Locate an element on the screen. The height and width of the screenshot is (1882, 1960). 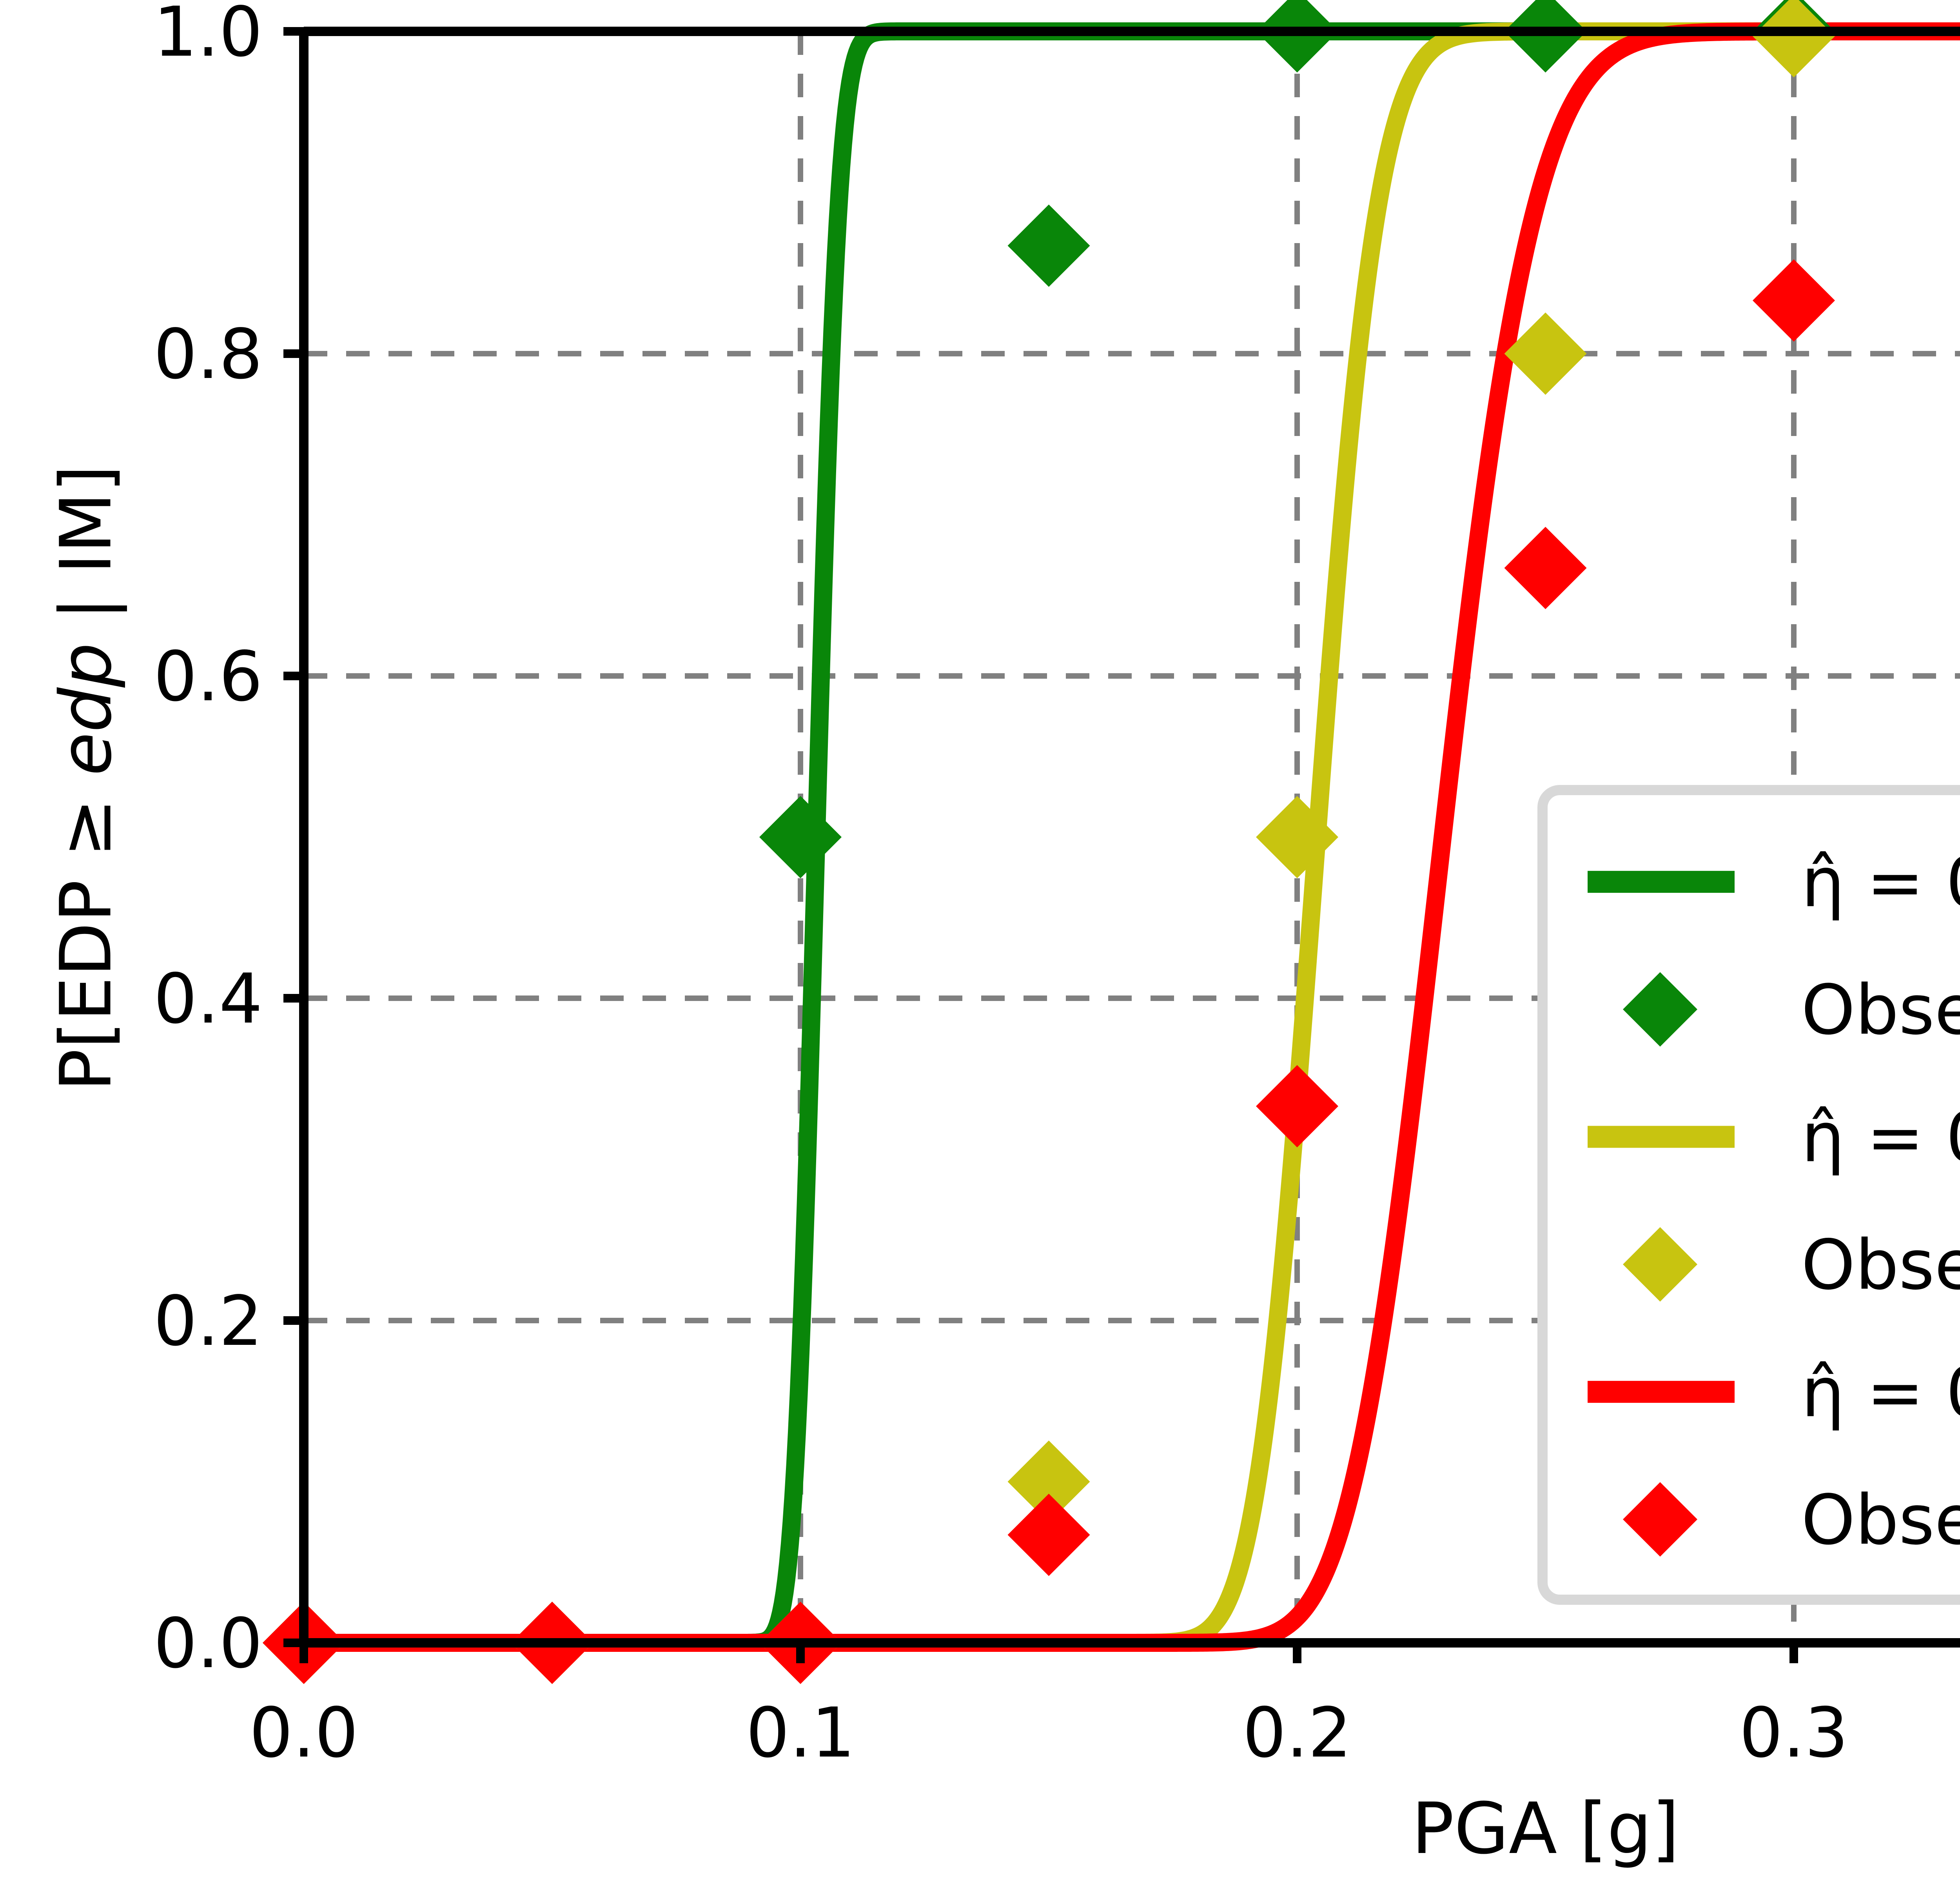
legend-label-1: Observations IO is located at coordinates (1881, 1010).